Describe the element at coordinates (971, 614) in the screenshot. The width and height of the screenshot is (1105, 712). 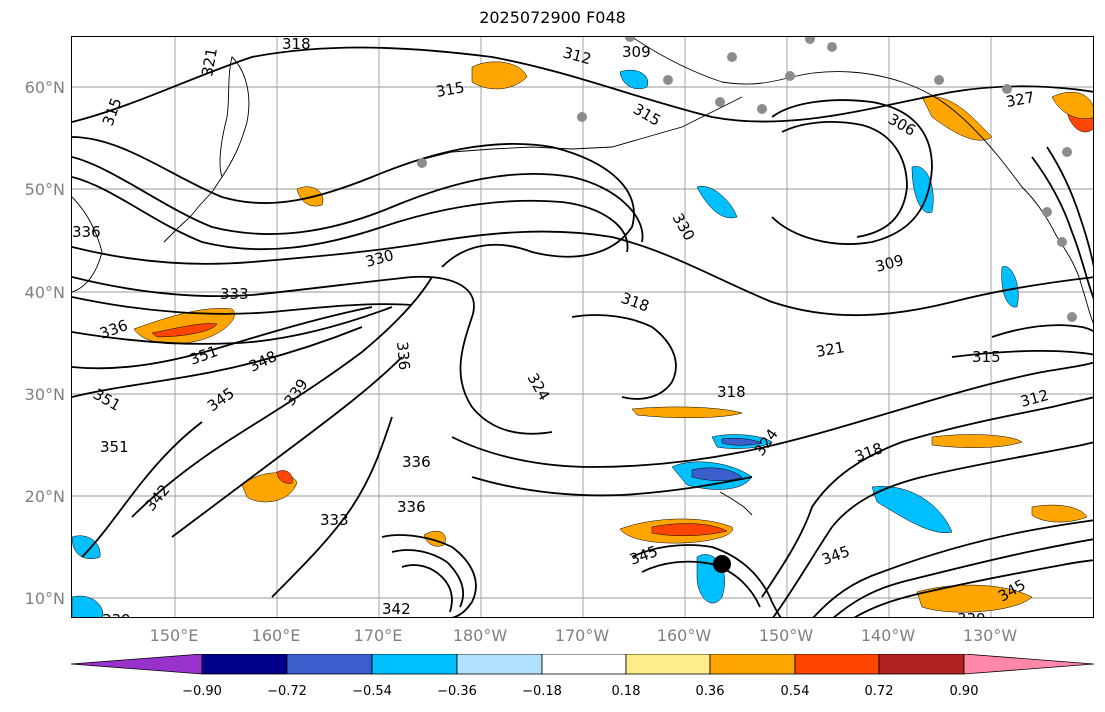
I see `contour-label: 339` at that location.